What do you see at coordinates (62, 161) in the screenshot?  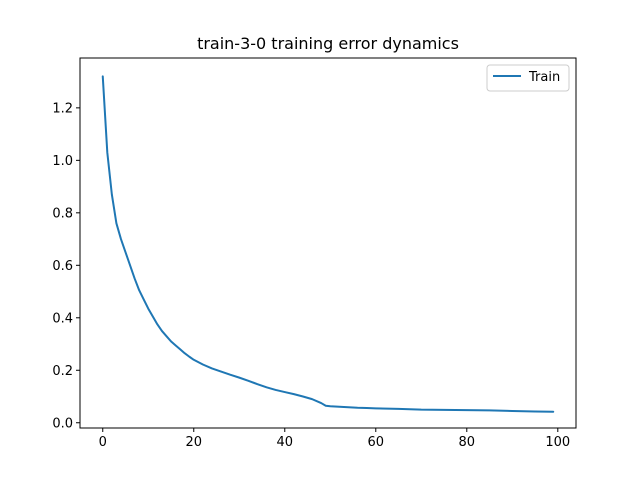 I see `y-tick-label: 1.0` at bounding box center [62, 161].